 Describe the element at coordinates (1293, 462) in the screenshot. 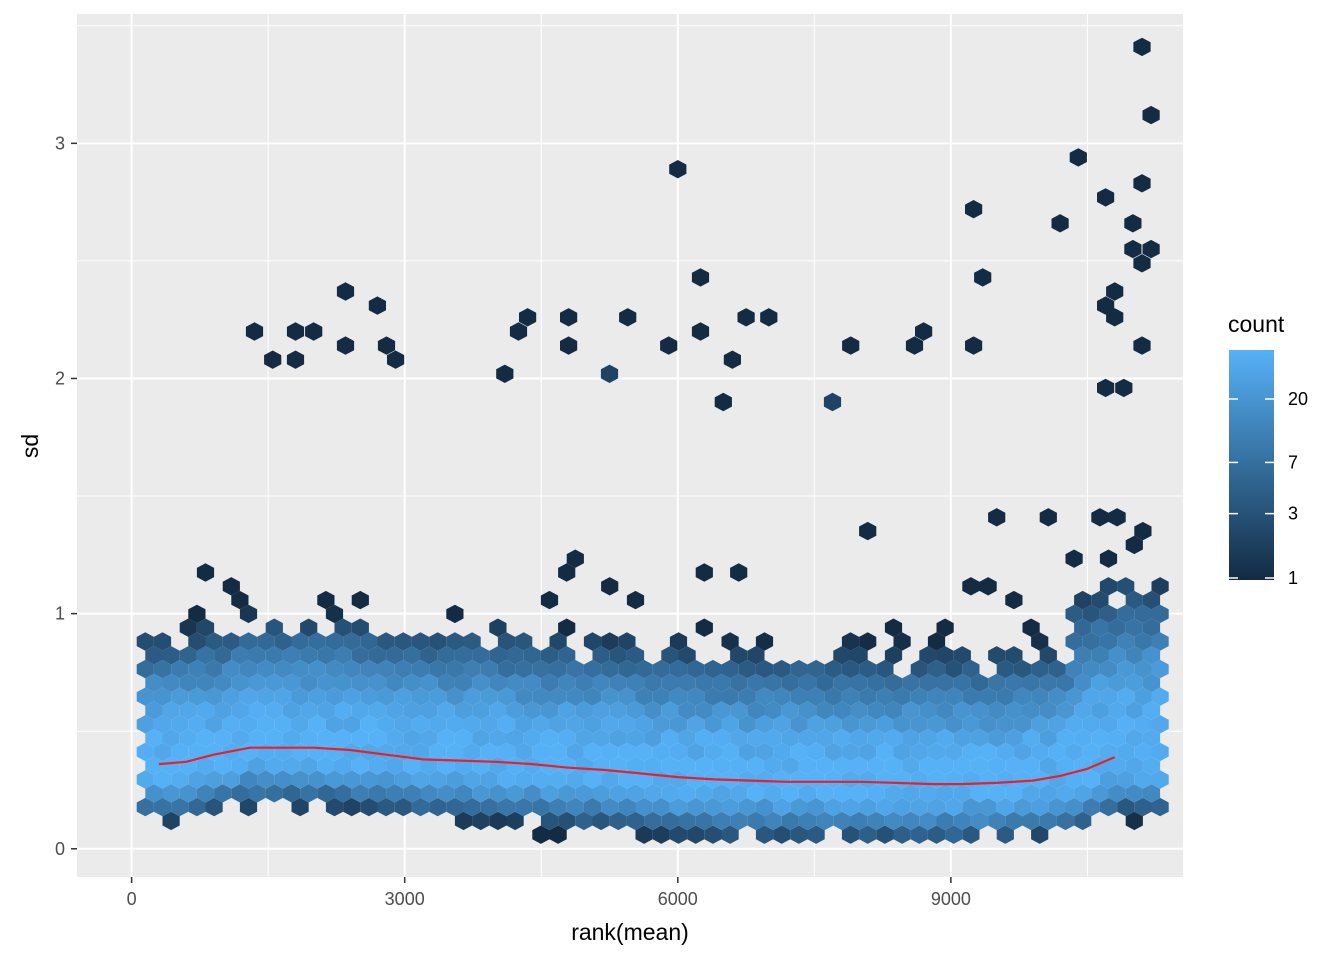

I see `legend-tick-label: 7` at that location.